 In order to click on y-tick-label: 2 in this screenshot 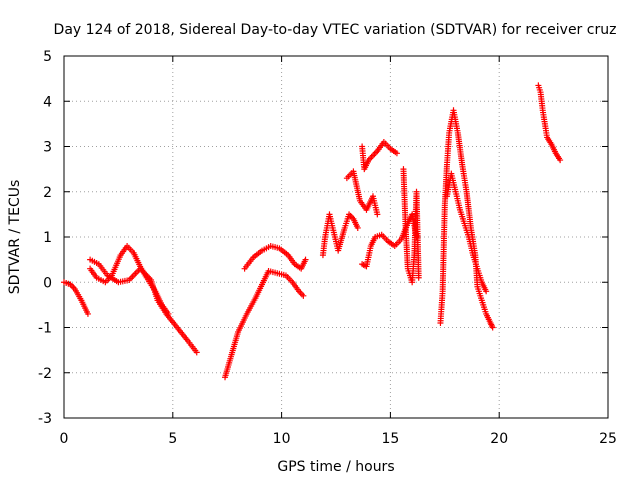, I will do `click(47, 193)`.